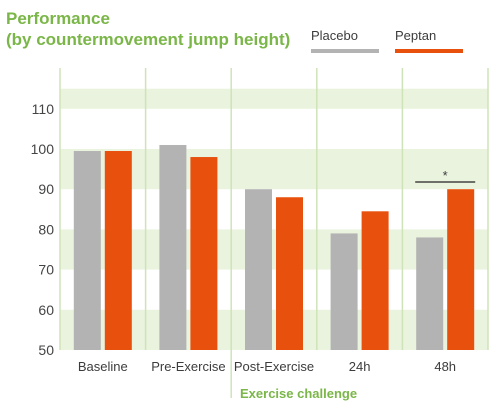 This screenshot has height=412, width=498. I want to click on y-tick-label: 70, so click(46, 270).